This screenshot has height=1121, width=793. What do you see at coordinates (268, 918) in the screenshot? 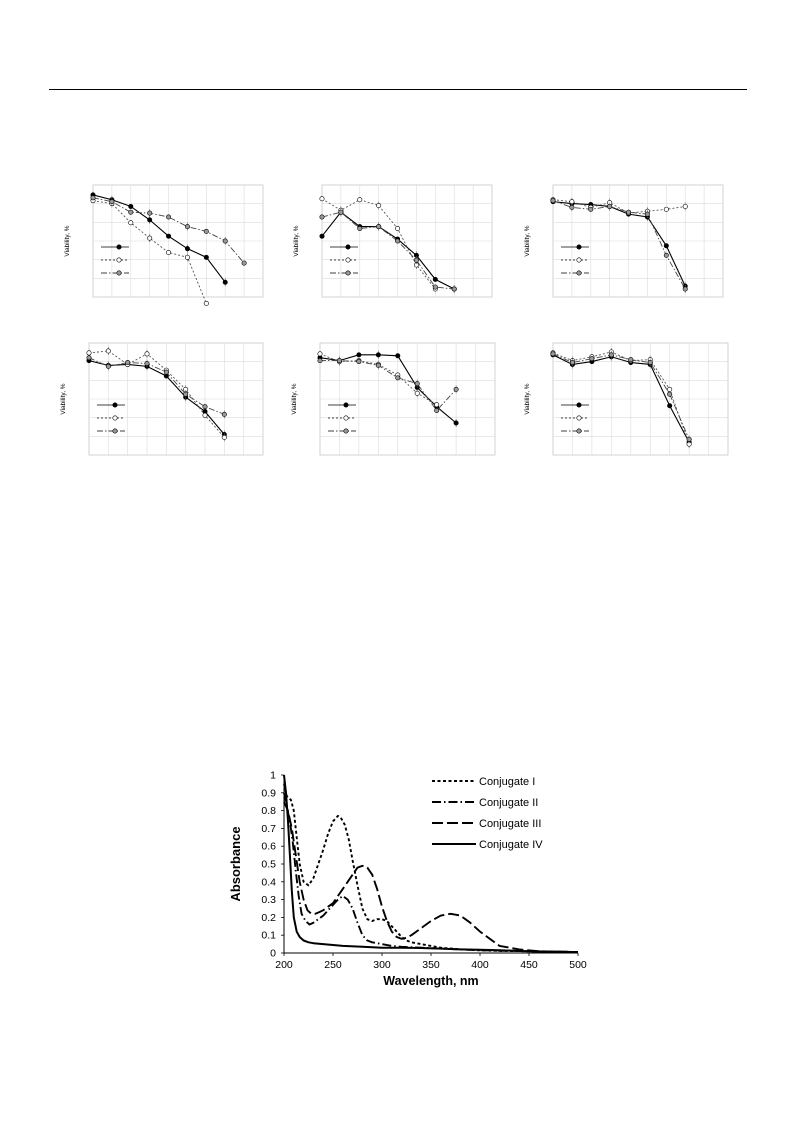
I see `y-tick-label: 0.2` at bounding box center [268, 918].